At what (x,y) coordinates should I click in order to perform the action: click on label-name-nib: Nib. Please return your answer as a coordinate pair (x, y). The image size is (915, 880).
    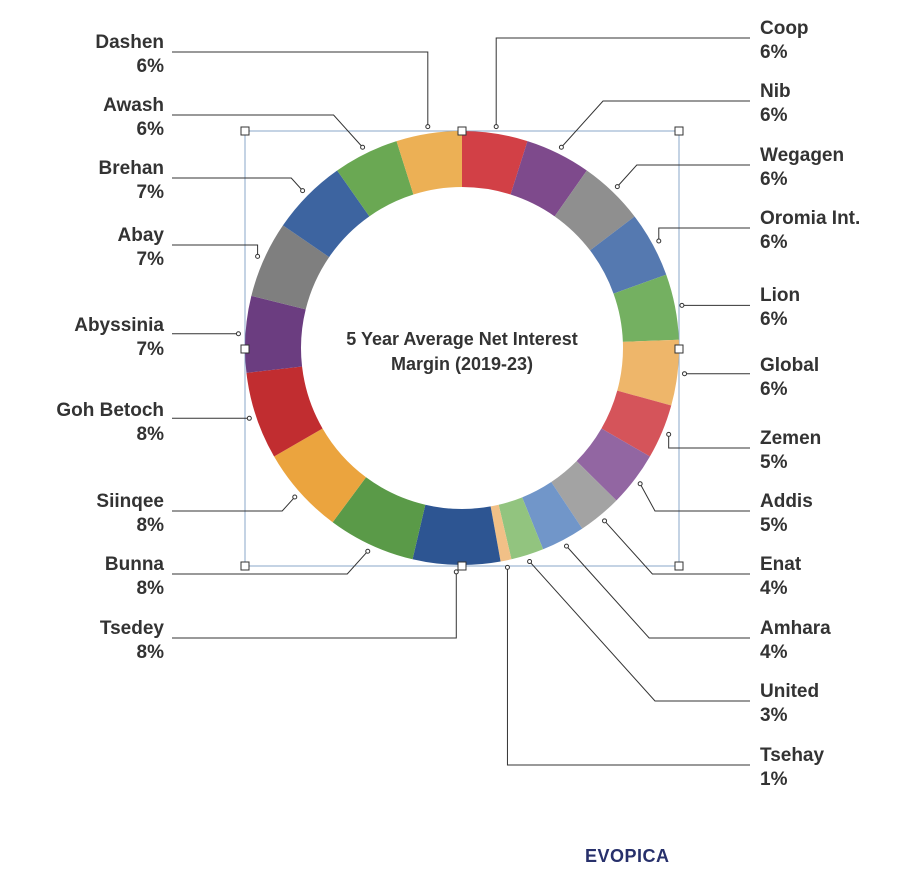
    Looking at the image, I should click on (775, 91).